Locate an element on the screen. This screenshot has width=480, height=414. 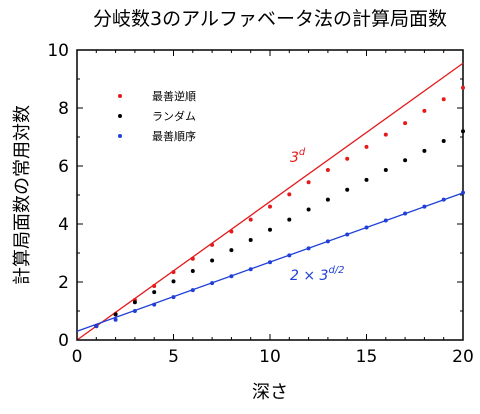
y-axis-label: 計算局面数の常用対数 is located at coordinates (22, 195).